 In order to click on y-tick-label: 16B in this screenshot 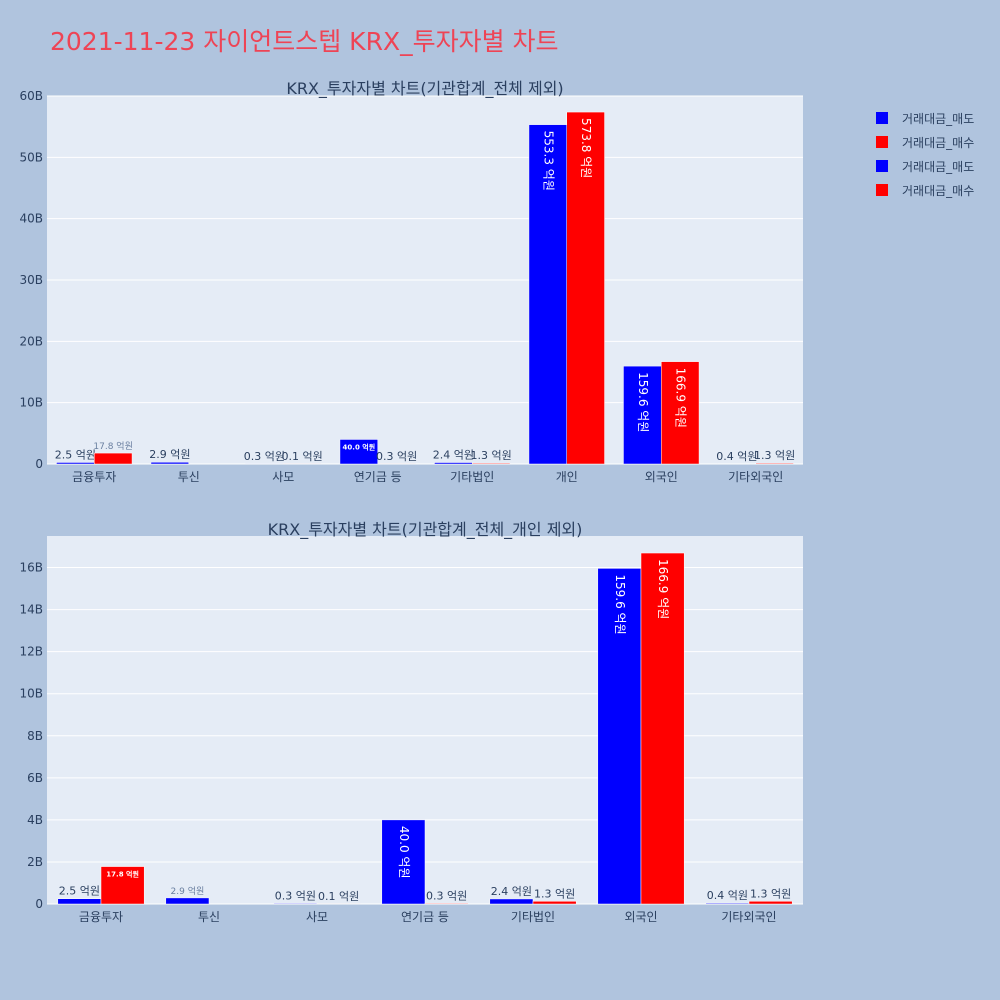, I will do `click(31, 568)`.